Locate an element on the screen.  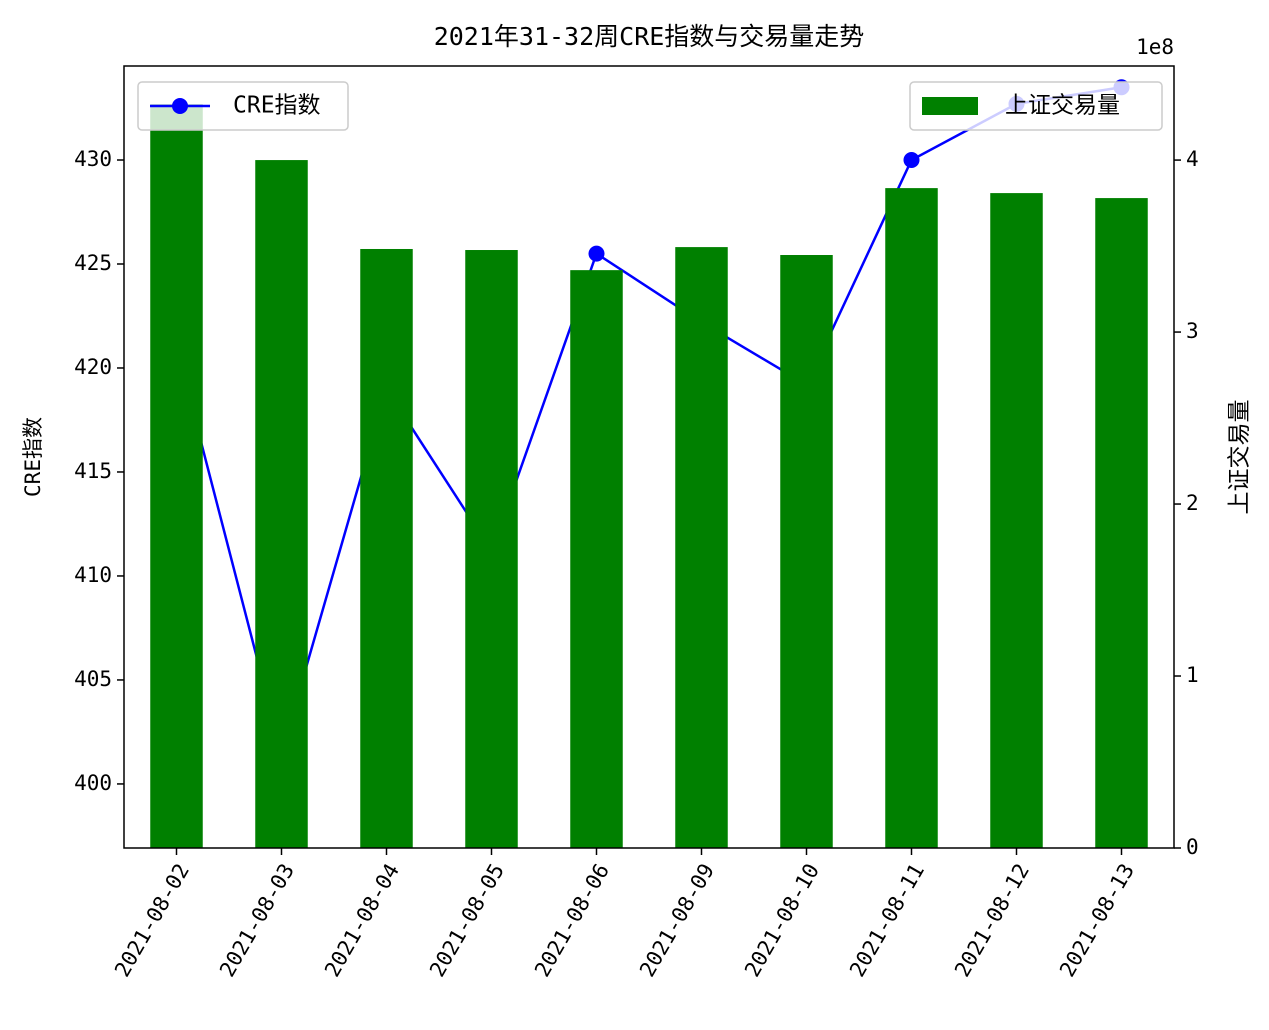
y-tick-label: 425 is located at coordinates (93, 263).